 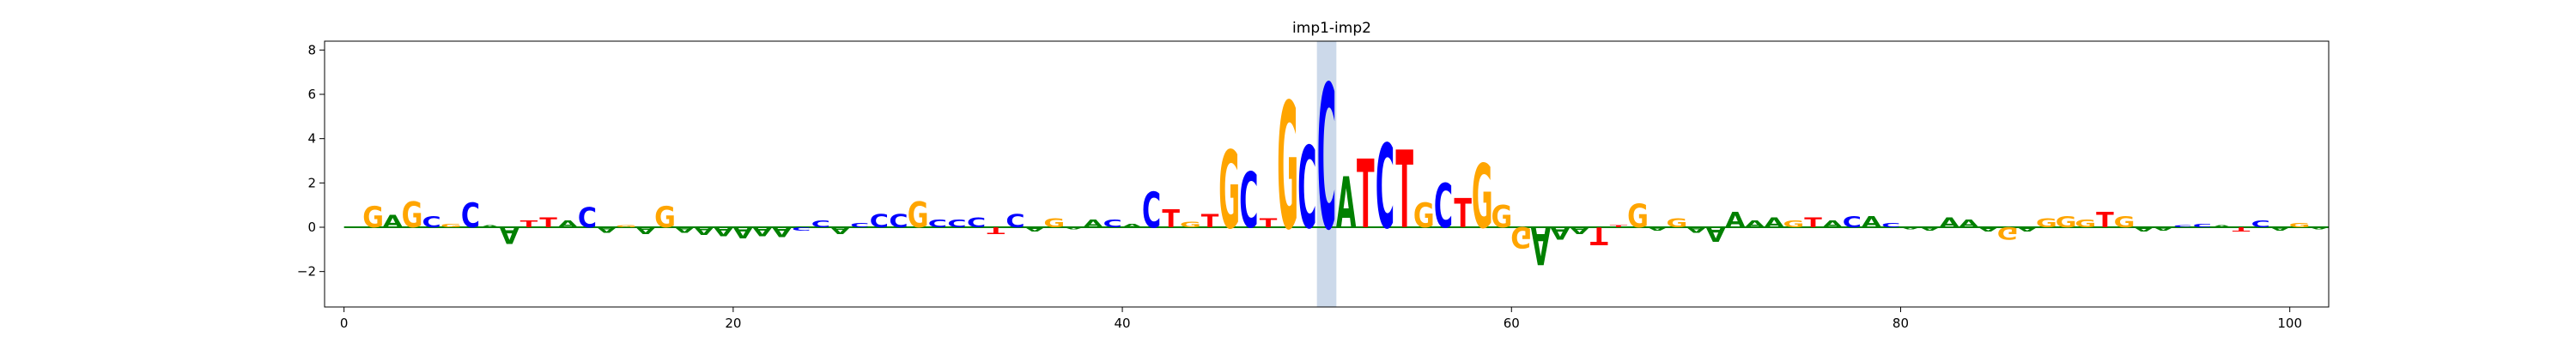 What do you see at coordinates (311, 161) in the screenshot?
I see `y-axis: −2 0 2 4 6 8` at bounding box center [311, 161].